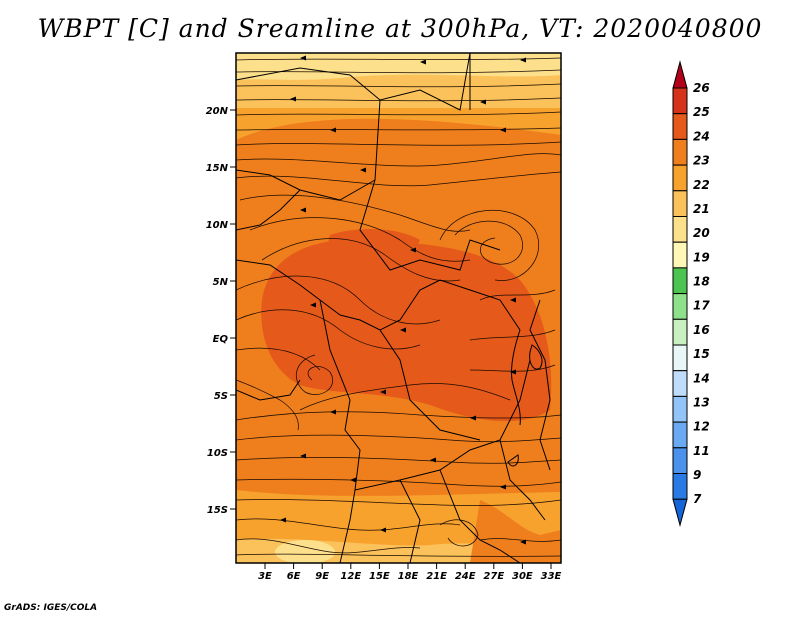  I want to click on lon-label: 33E, so click(551, 576).